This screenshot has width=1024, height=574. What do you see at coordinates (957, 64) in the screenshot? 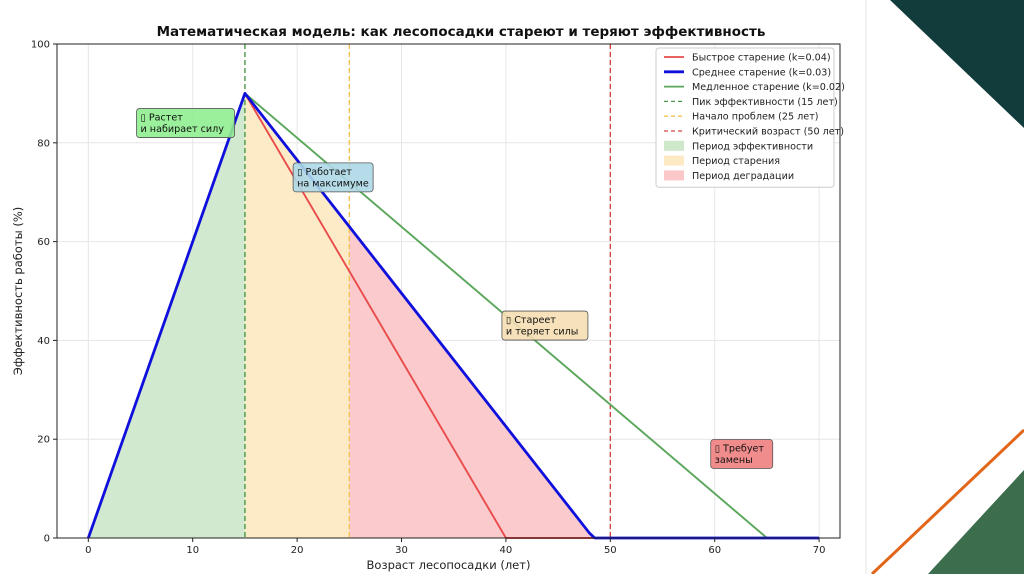
I see `corner-dark-triangle` at bounding box center [957, 64].